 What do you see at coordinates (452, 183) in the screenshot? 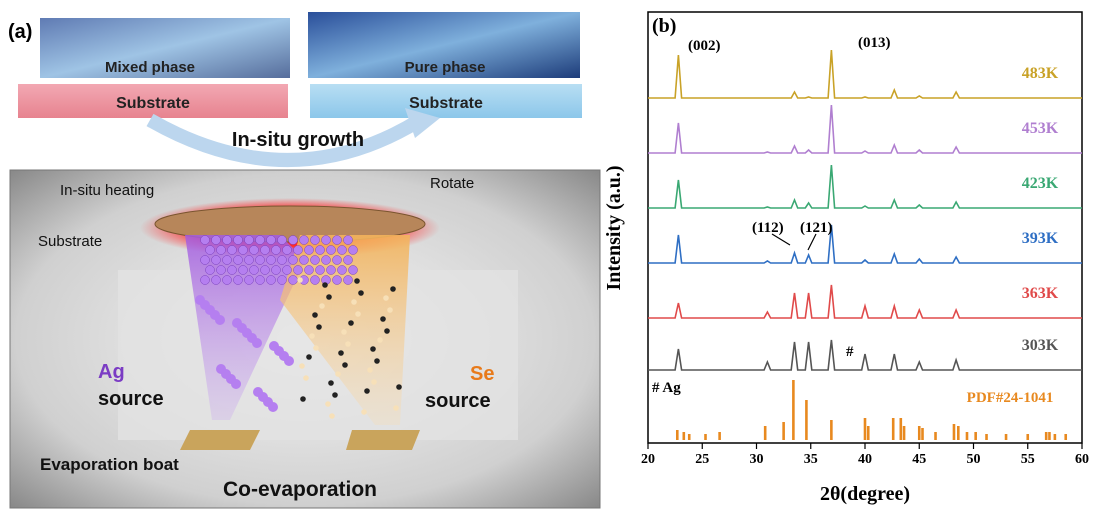
I see `rotate-label: Rotate` at bounding box center [452, 183].